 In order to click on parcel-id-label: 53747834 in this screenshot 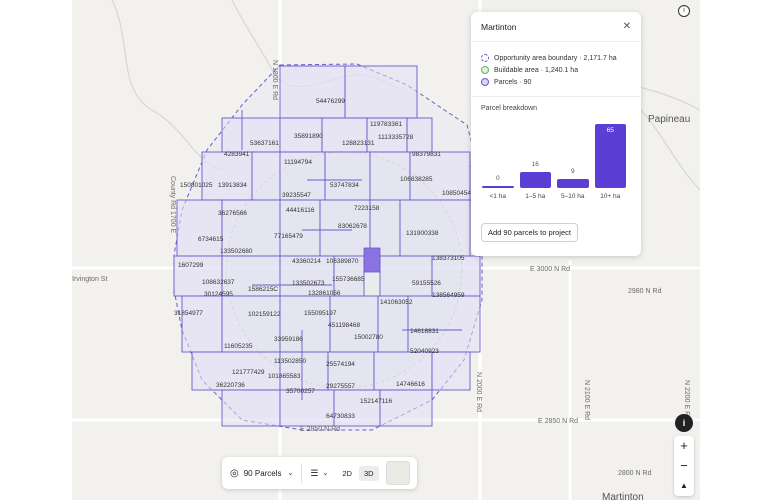, I will do `click(344, 185)`.